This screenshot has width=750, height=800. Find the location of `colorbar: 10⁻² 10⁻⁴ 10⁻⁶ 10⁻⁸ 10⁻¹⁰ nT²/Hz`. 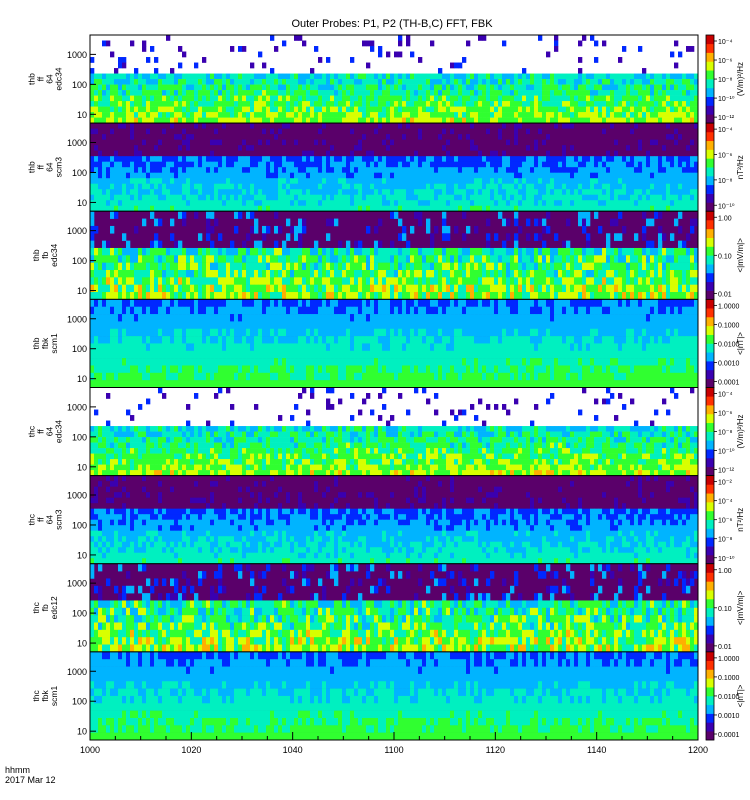

colorbar: 10⁻² 10⁻⁴ 10⁻⁶ 10⁻⁸ 10⁻¹⁰ nT²/Hz is located at coordinates (725, 520).